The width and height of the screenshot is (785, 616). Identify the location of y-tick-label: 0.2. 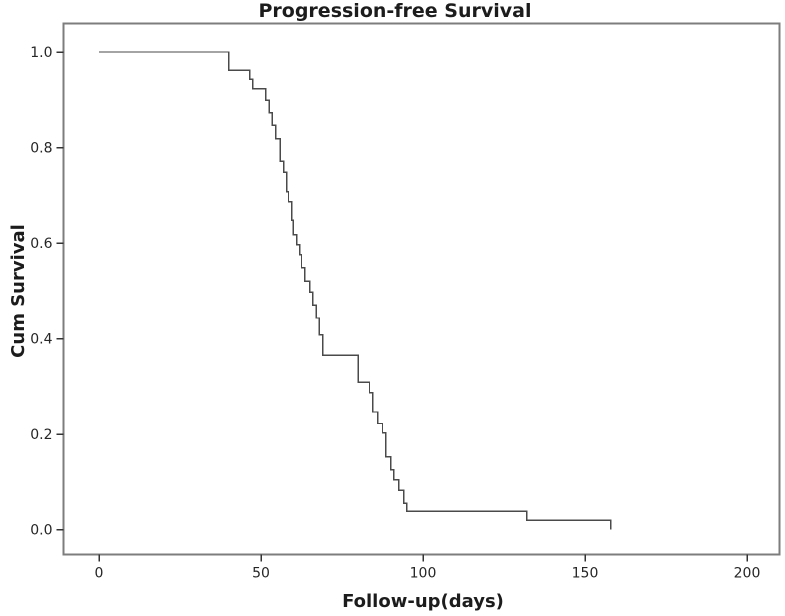
(41, 435).